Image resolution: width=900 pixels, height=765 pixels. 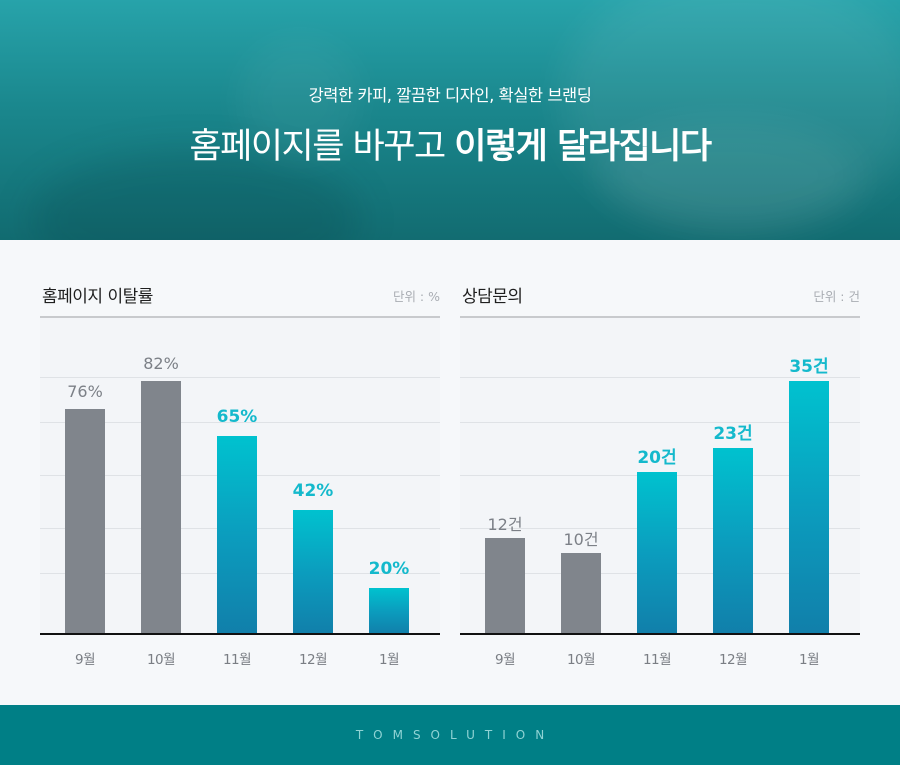 I want to click on headline-regular: 홈페이지를 바꾸고, so click(x=322, y=147).